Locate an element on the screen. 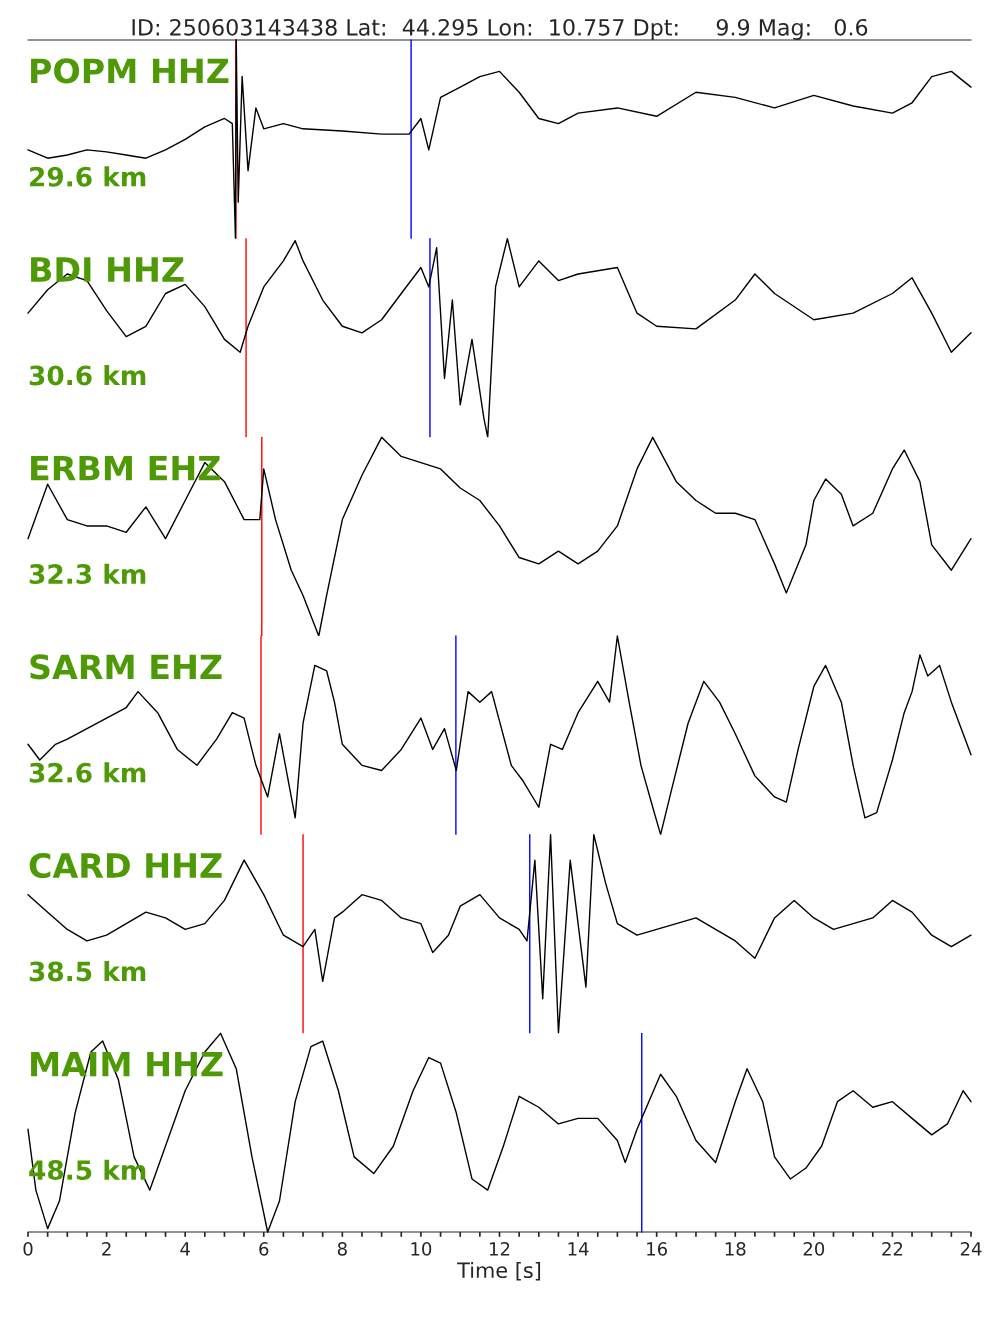 Image resolution: width=1000 pixels, height=1333 pixels. x-tick-label: 20 is located at coordinates (814, 1249).